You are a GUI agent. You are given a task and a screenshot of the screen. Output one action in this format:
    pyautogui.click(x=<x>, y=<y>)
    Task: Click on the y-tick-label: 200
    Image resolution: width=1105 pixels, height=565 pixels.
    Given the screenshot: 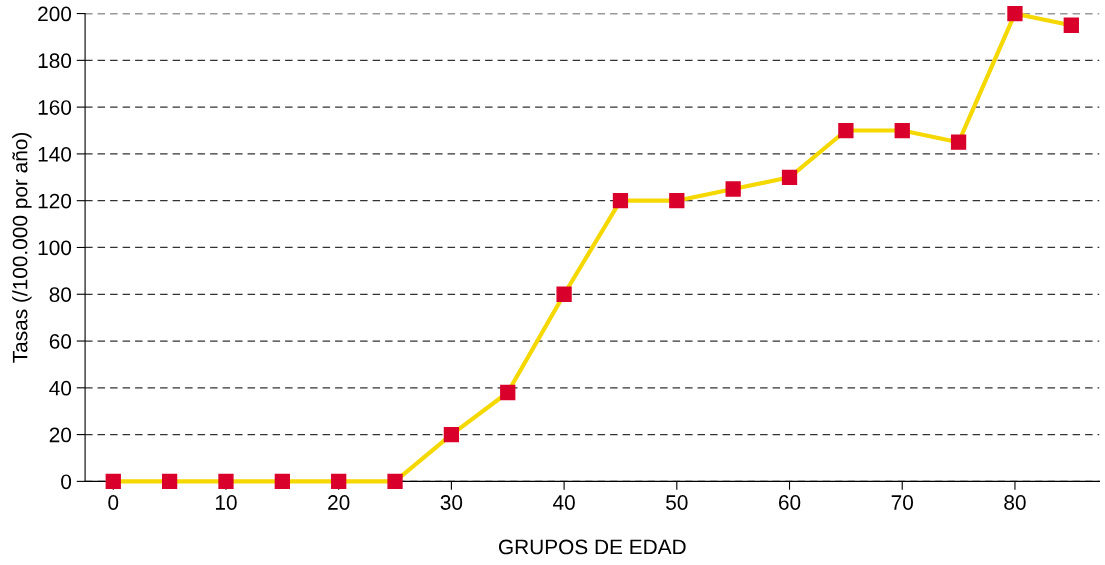 What is the action you would take?
    pyautogui.click(x=55, y=14)
    